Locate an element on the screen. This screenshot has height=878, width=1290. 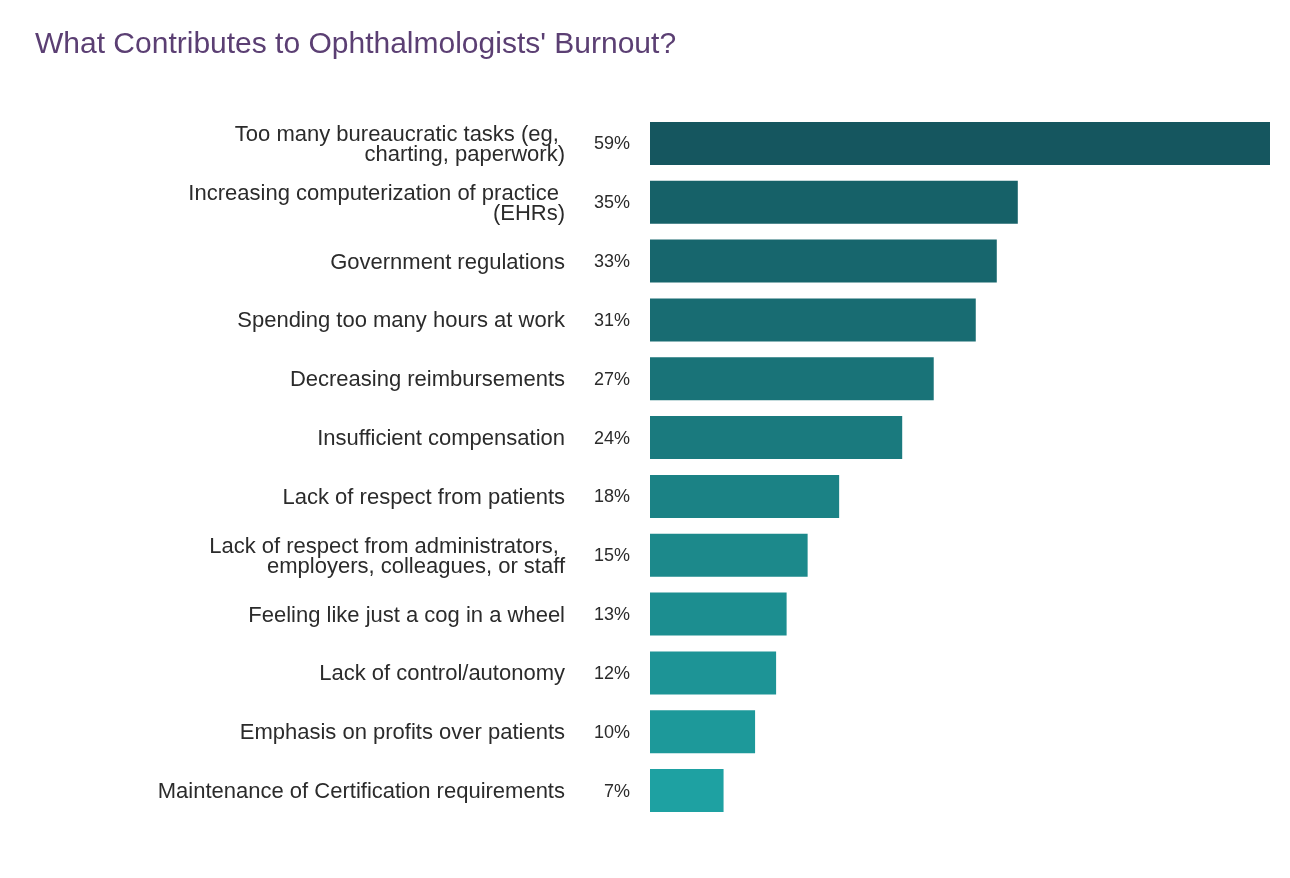
data-label: 59% is located at coordinates (611, 143).